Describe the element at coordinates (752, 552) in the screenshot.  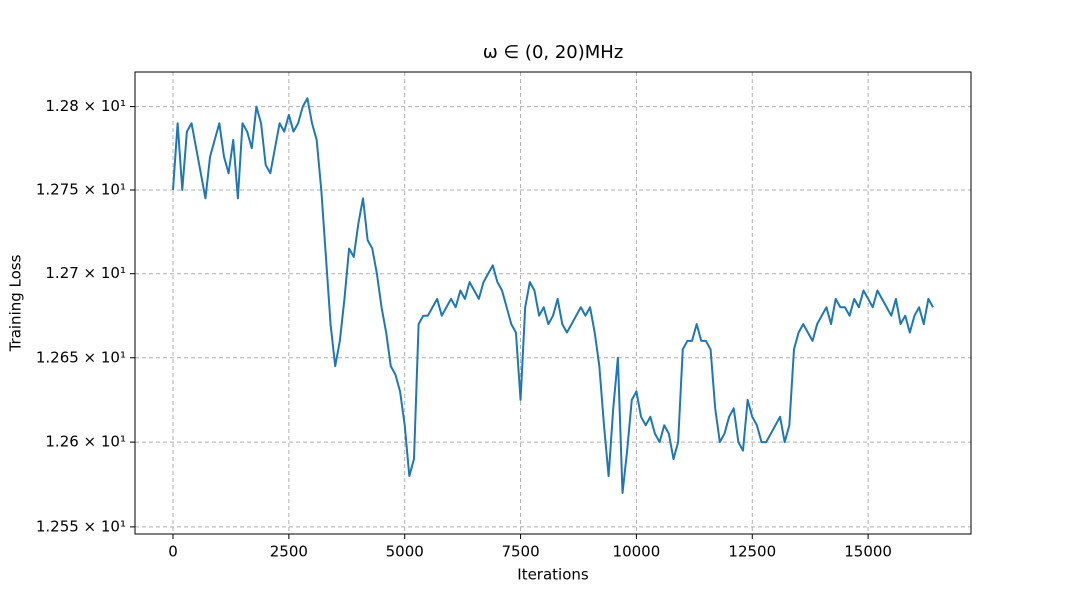
I see `x-tick-label: 12500` at that location.